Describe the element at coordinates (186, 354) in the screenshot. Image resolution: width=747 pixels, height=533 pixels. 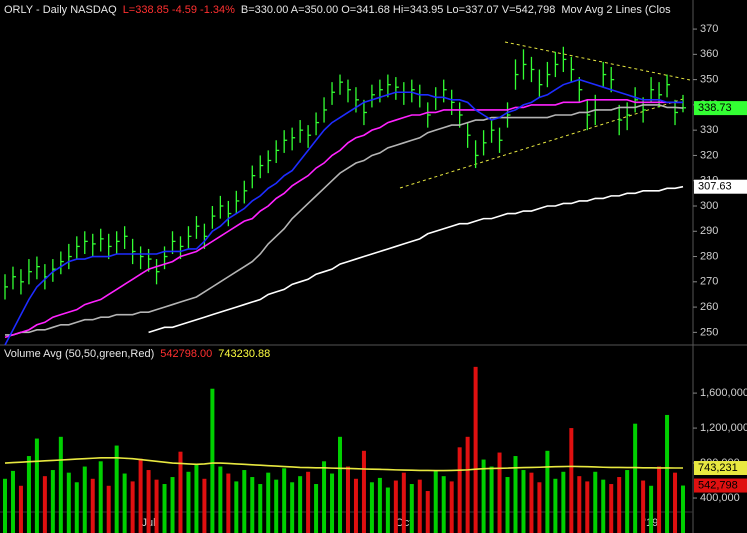
I see `header-text: 542798.00` at that location.